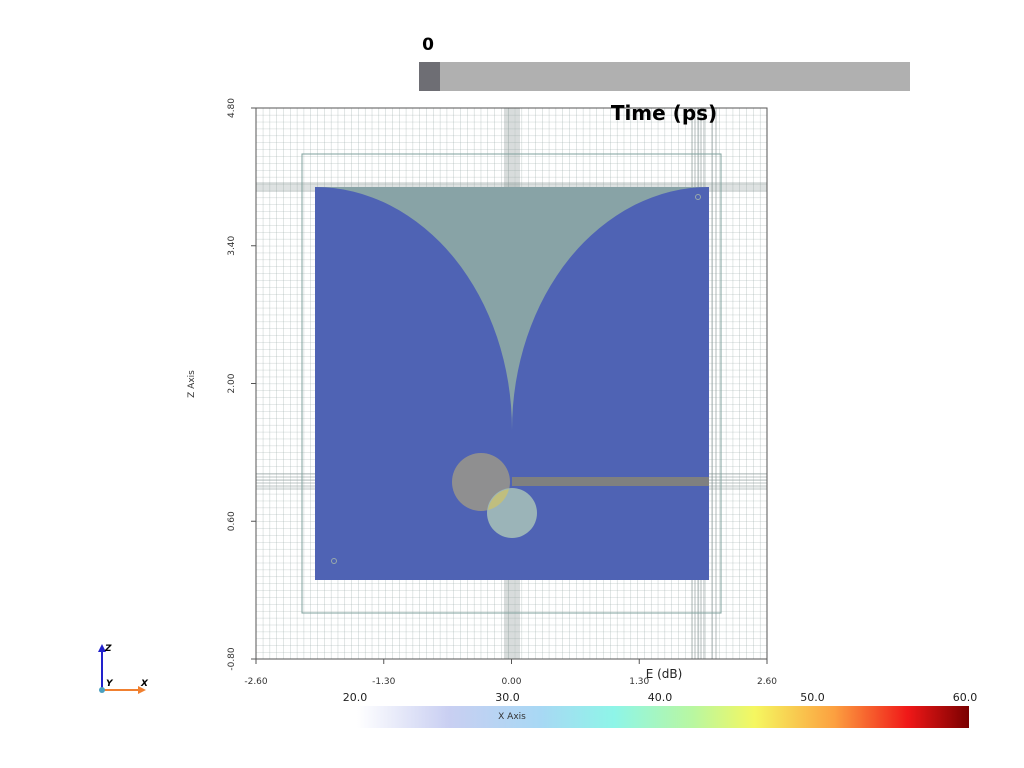 This screenshot has height=768, width=1024. What do you see at coordinates (965, 697) in the screenshot?
I see `colorbar-tick-label: 60.0` at bounding box center [965, 697].